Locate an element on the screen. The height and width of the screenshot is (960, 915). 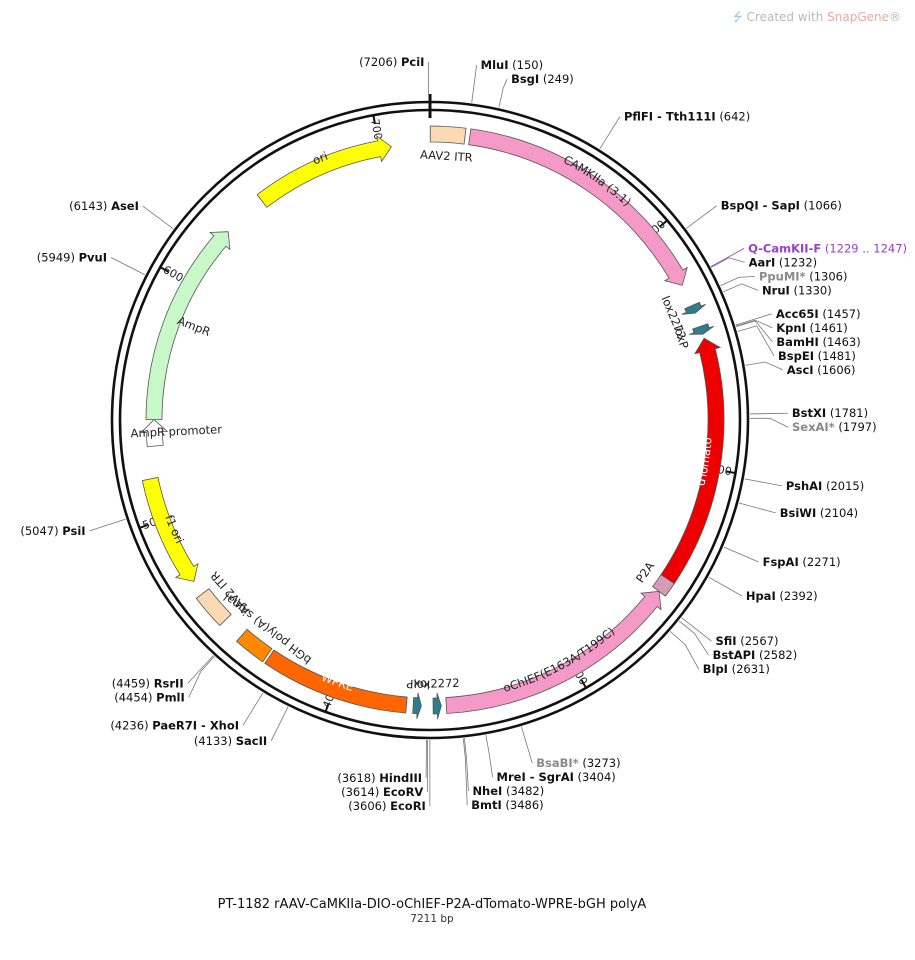
site-leader-bsgi is located at coordinates (503, 93).